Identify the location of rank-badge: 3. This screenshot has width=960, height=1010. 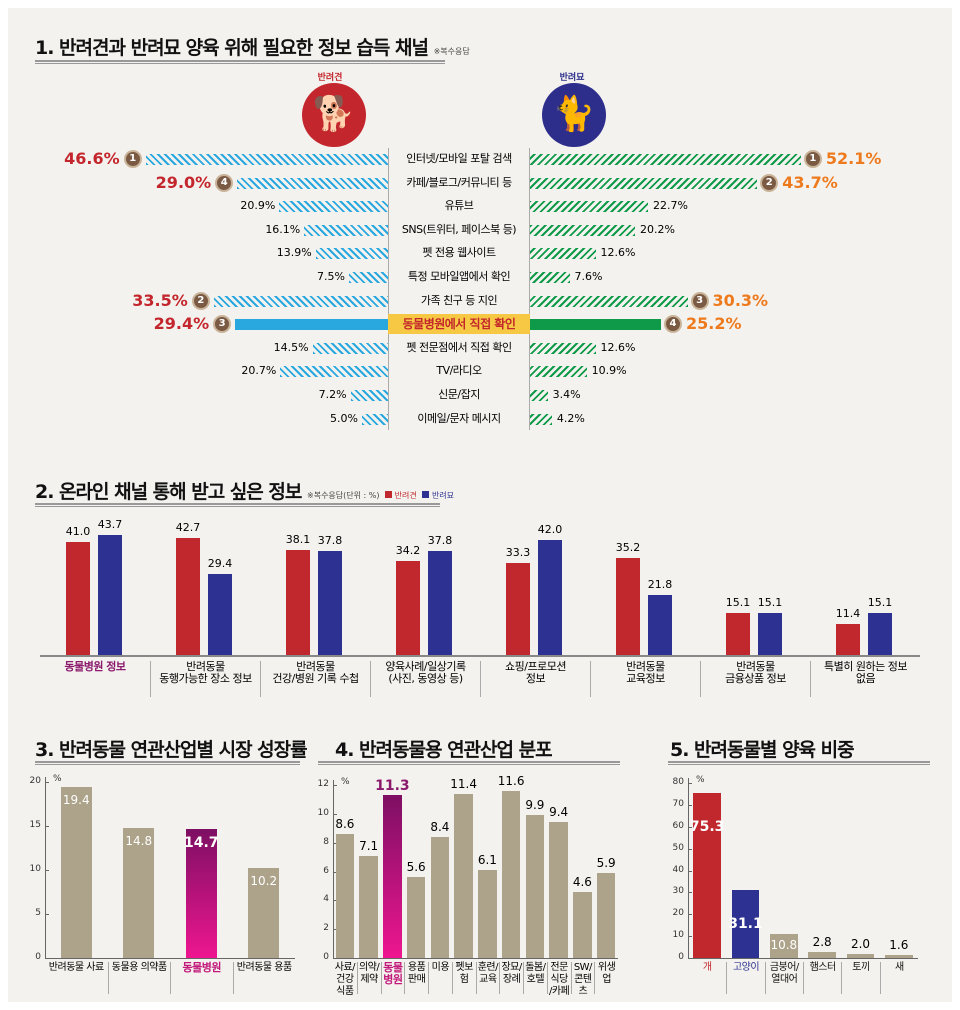
(222, 324).